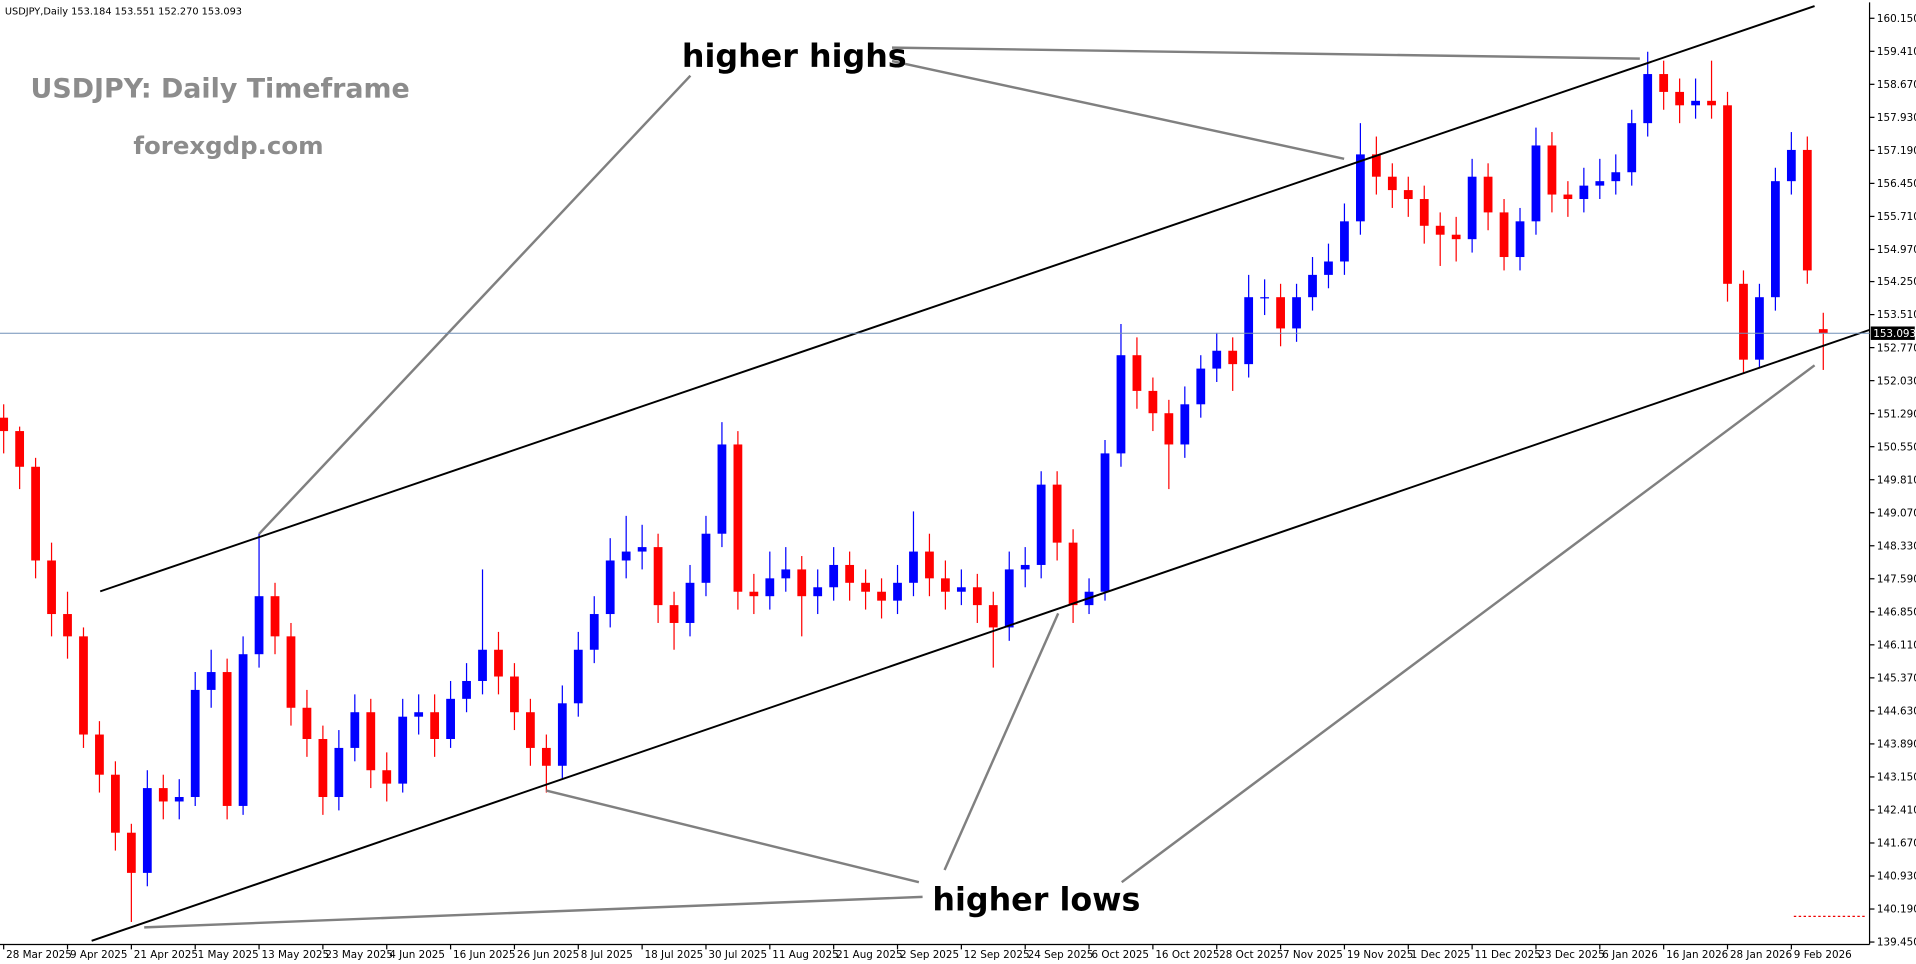  What do you see at coordinates (1001, 741) in the screenshot?
I see `pointer` at bounding box center [1001, 741].